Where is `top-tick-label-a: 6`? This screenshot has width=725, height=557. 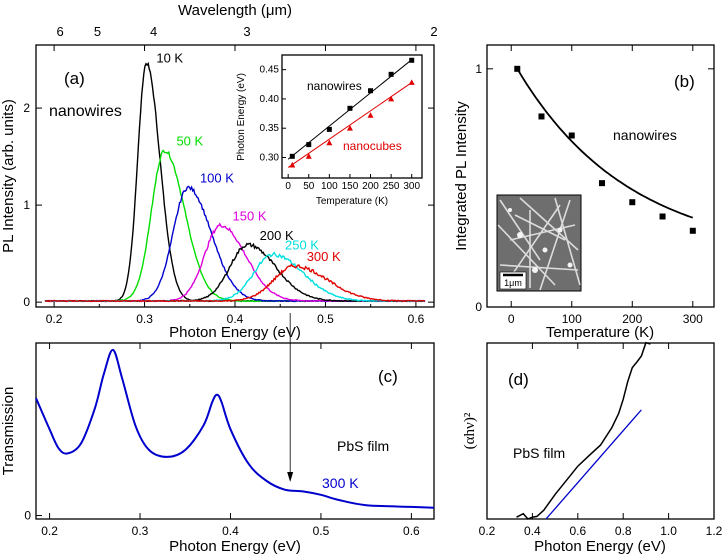 top-tick-label-a: 6 is located at coordinates (60, 31).